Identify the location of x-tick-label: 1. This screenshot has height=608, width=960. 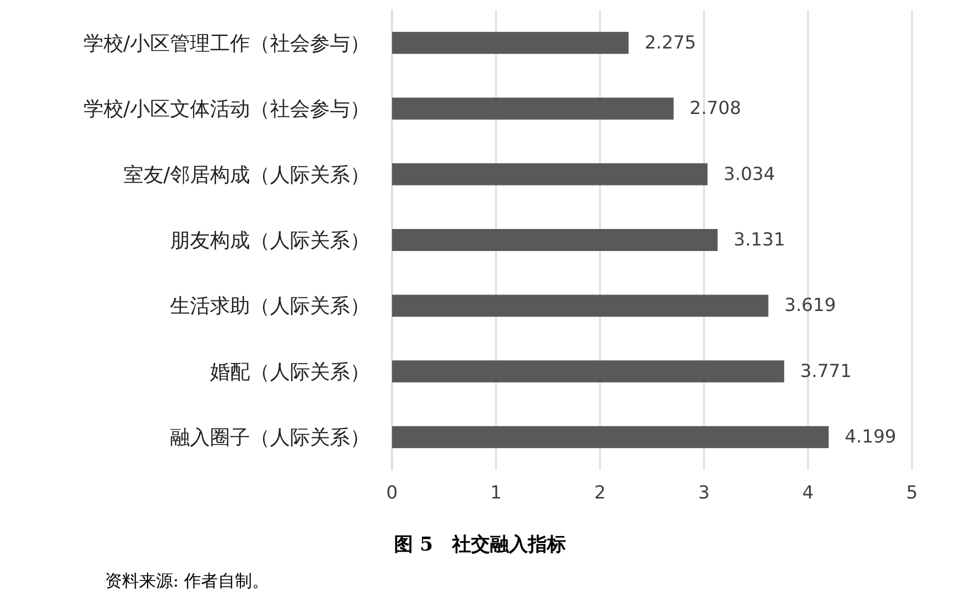
(496, 493).